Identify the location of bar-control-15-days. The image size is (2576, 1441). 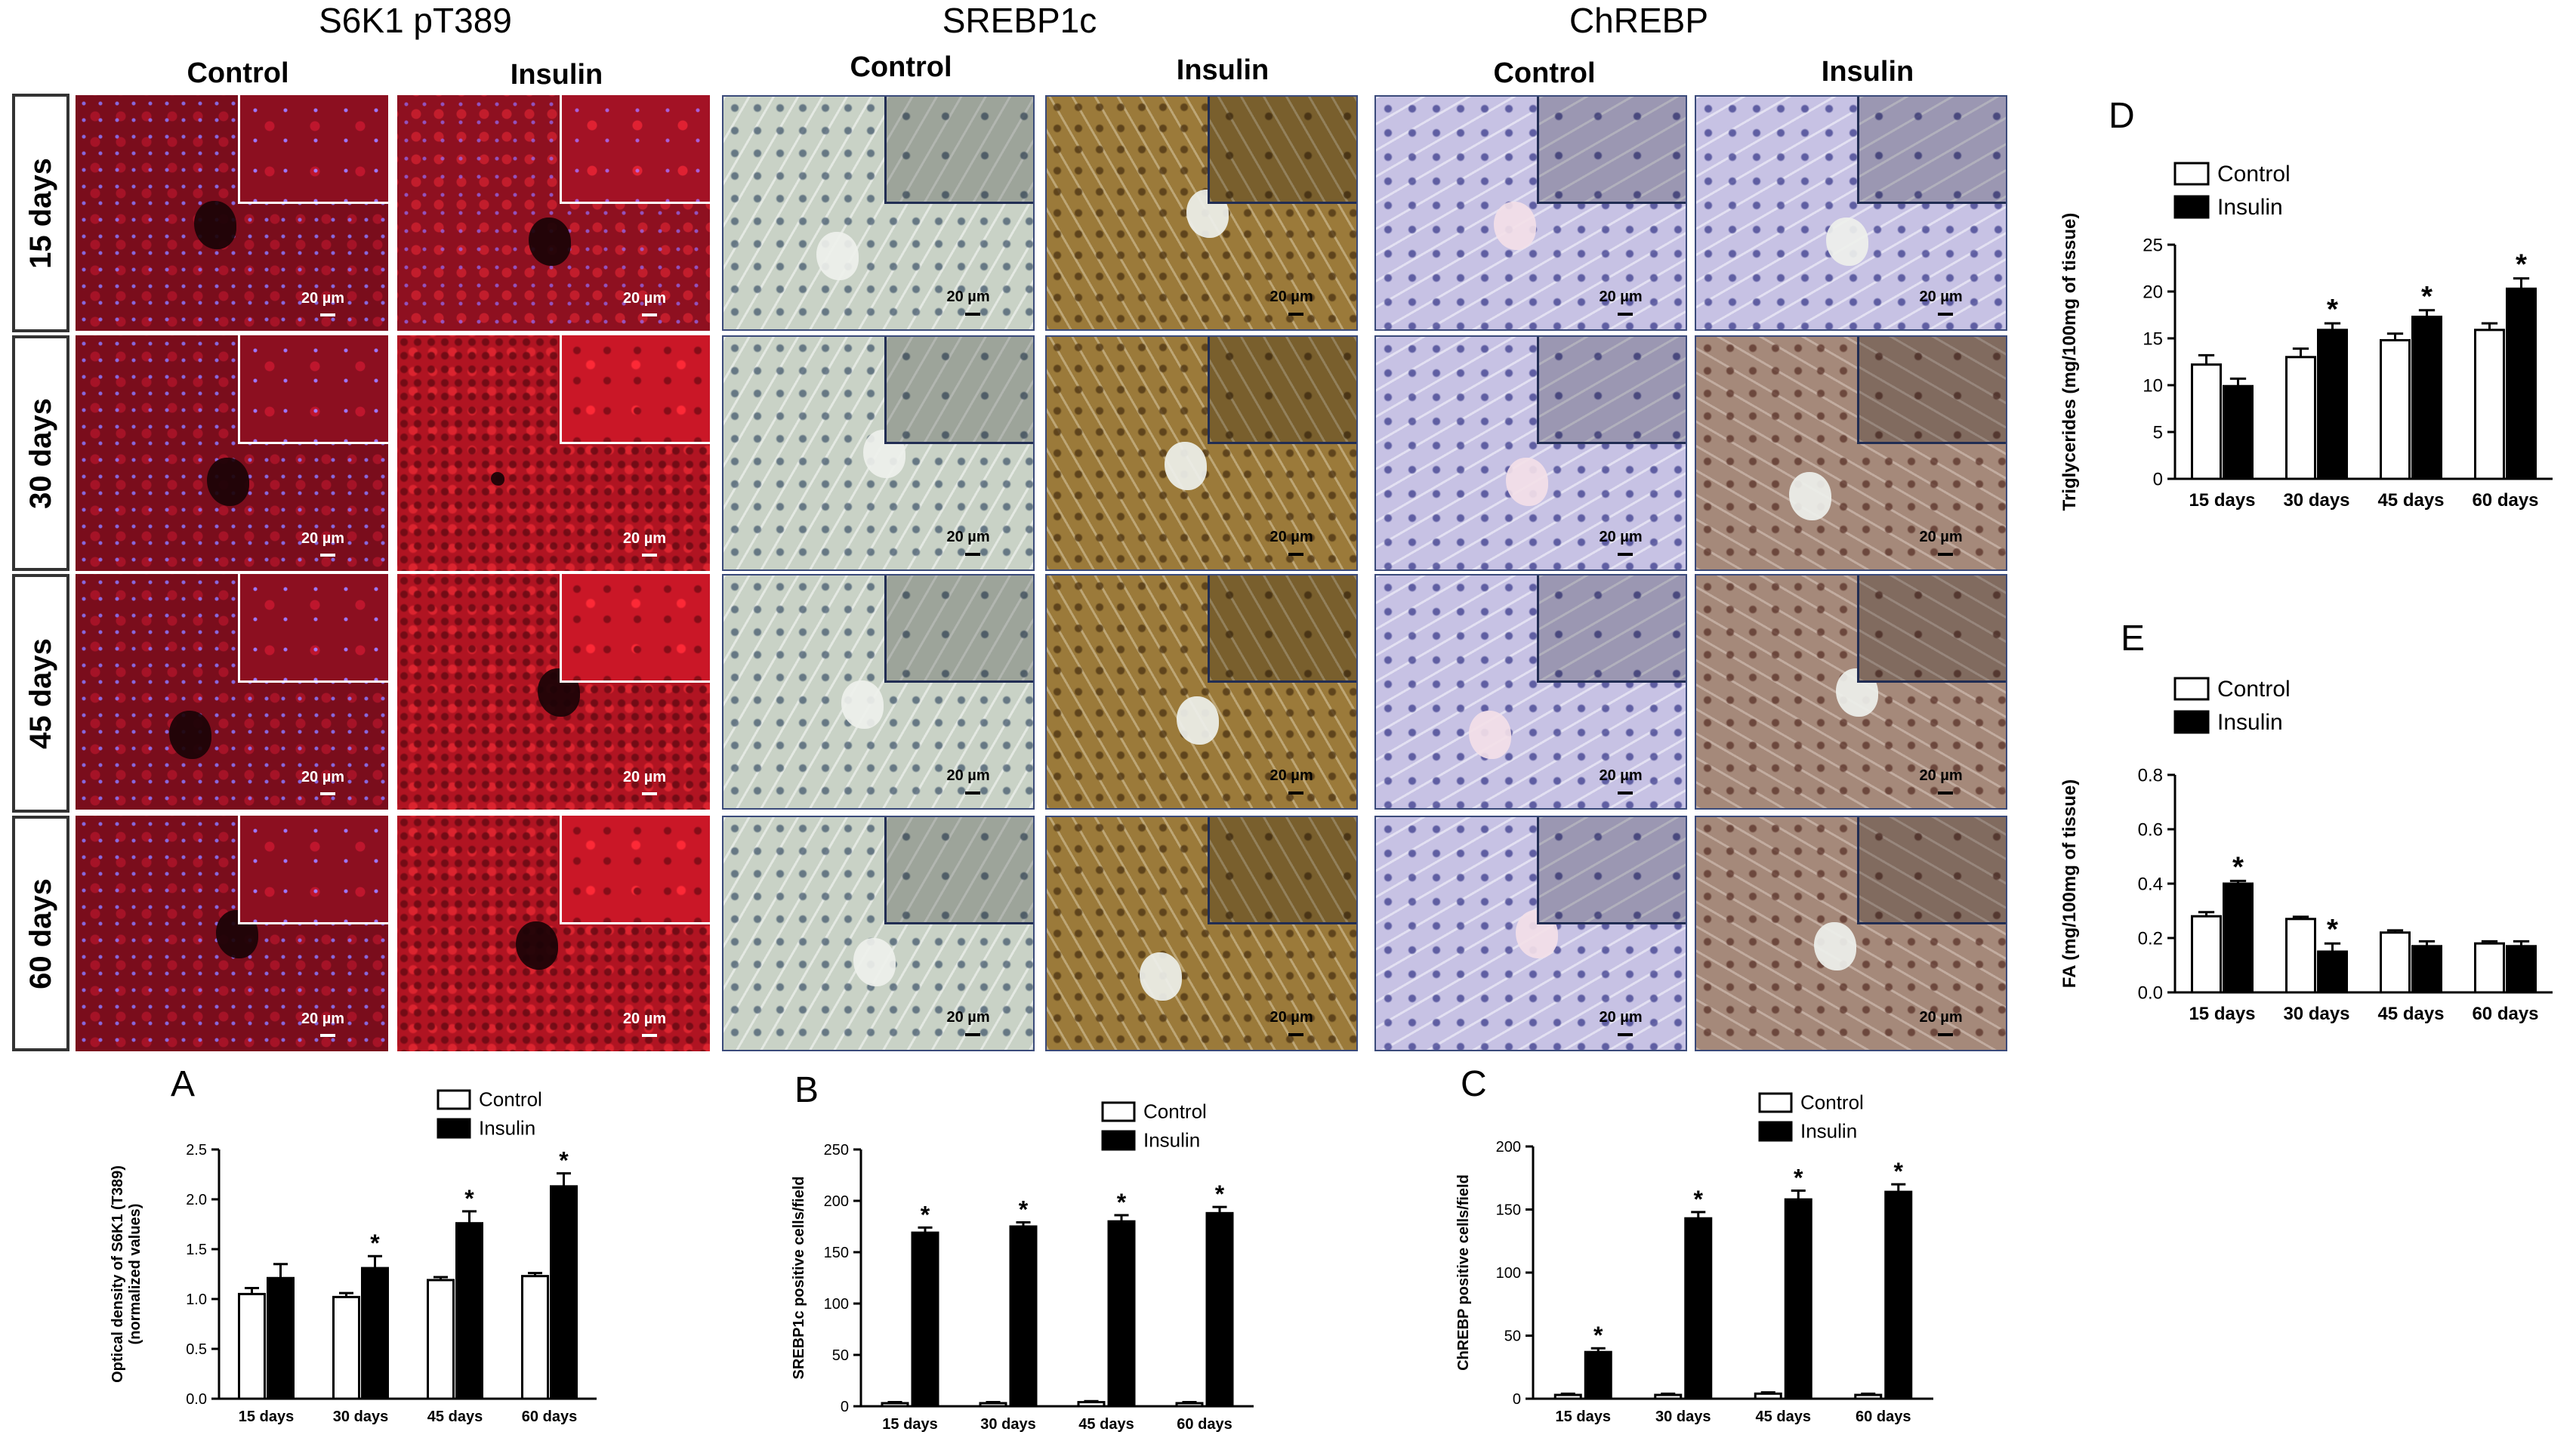
(252, 1346).